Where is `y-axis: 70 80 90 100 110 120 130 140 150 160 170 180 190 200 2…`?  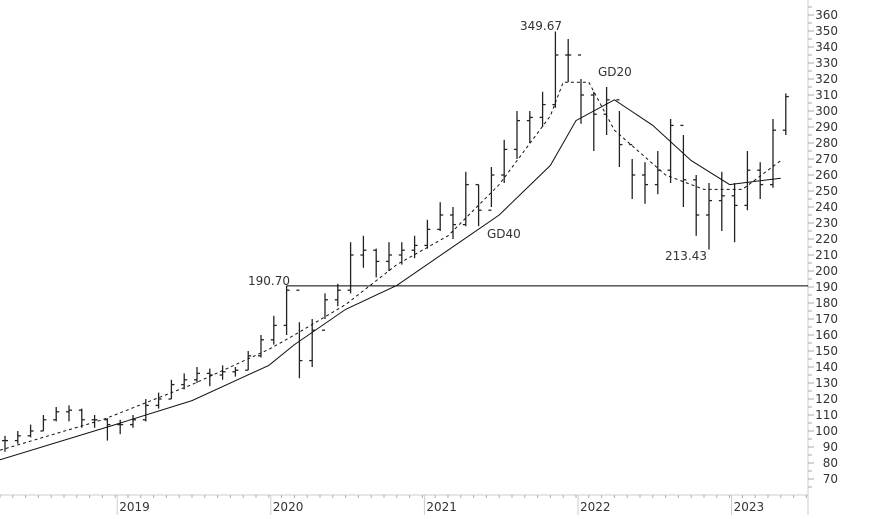 y-axis: 70 80 90 100 110 120 130 140 150 160 170 180 190 200 2… is located at coordinates (822, 257).